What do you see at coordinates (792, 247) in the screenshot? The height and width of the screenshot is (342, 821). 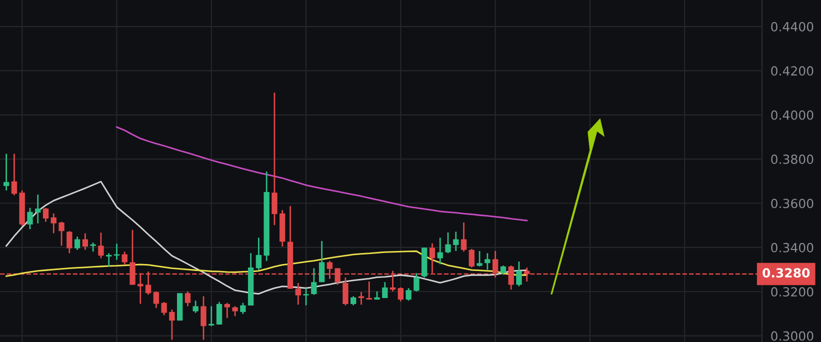 I see `y-tick-label: 0.3400` at bounding box center [792, 247].